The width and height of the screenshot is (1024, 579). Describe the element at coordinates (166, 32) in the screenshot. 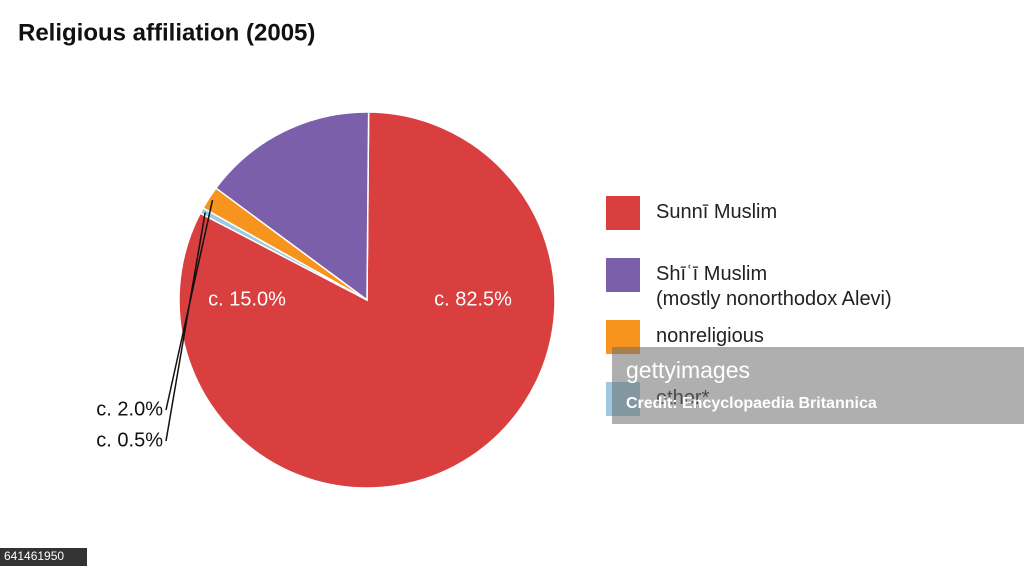

I see `chart-title: Religious affiliation (2005)` at that location.